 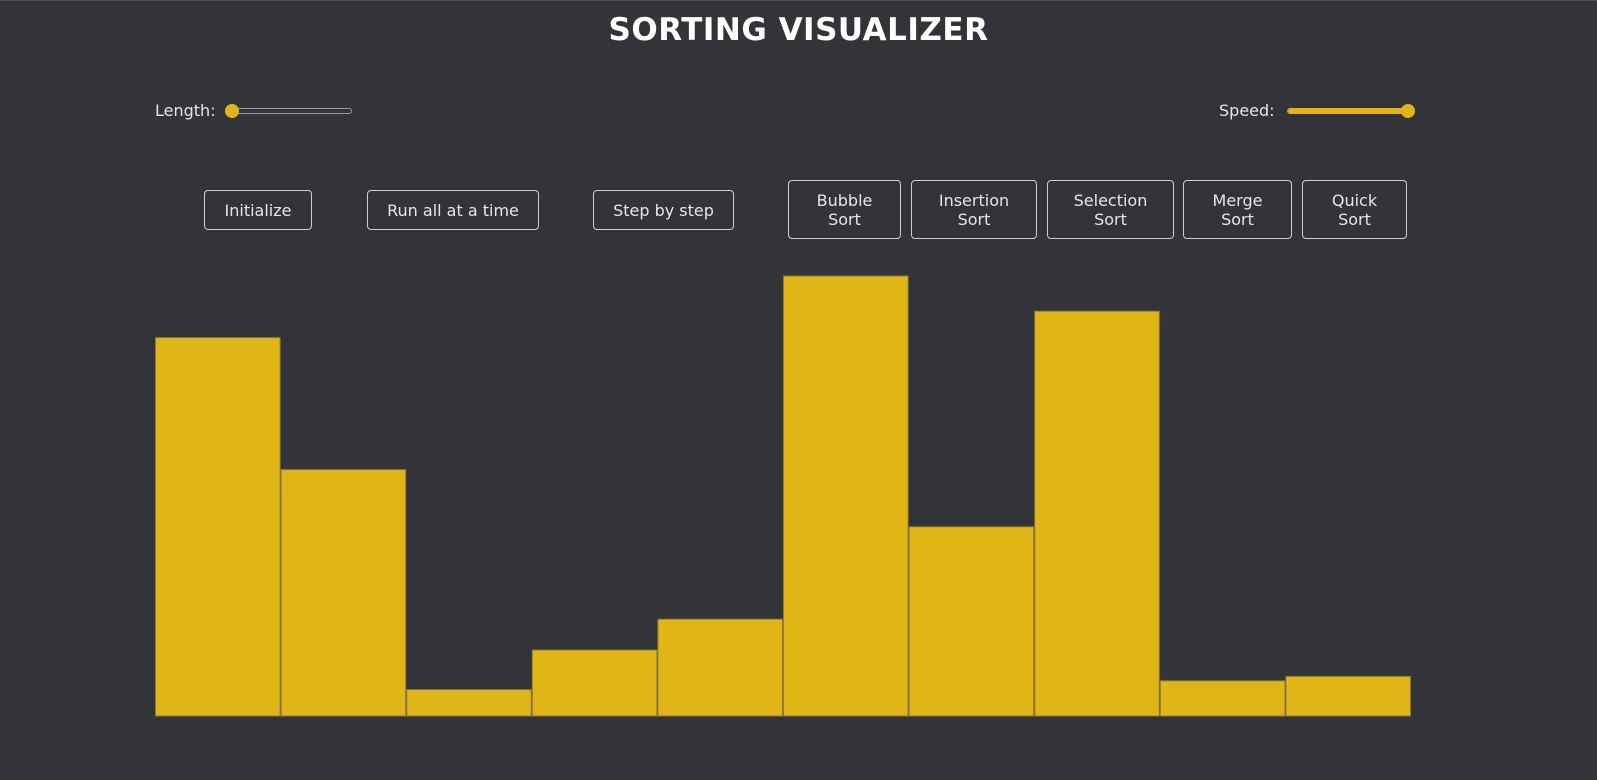 I want to click on step-by-step-button-label: Step by step, so click(x=663, y=210).